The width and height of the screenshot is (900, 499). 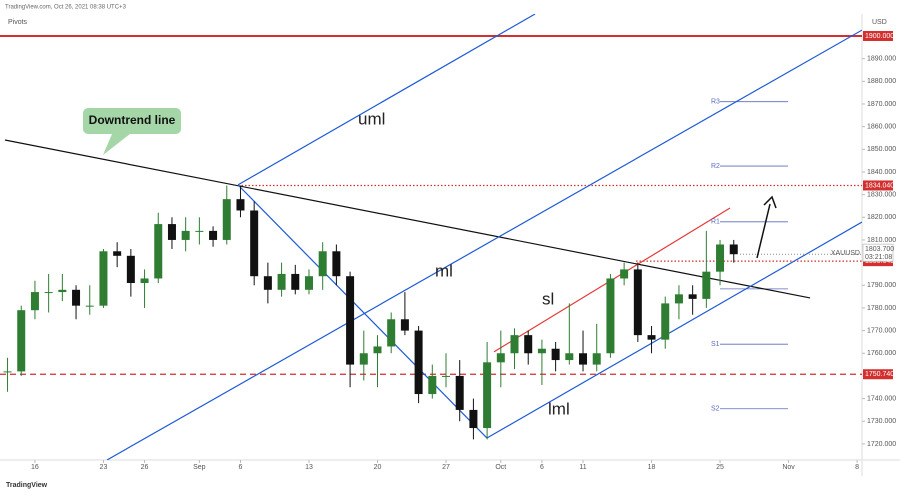 I want to click on pivot-label: R3, so click(x=715, y=102).